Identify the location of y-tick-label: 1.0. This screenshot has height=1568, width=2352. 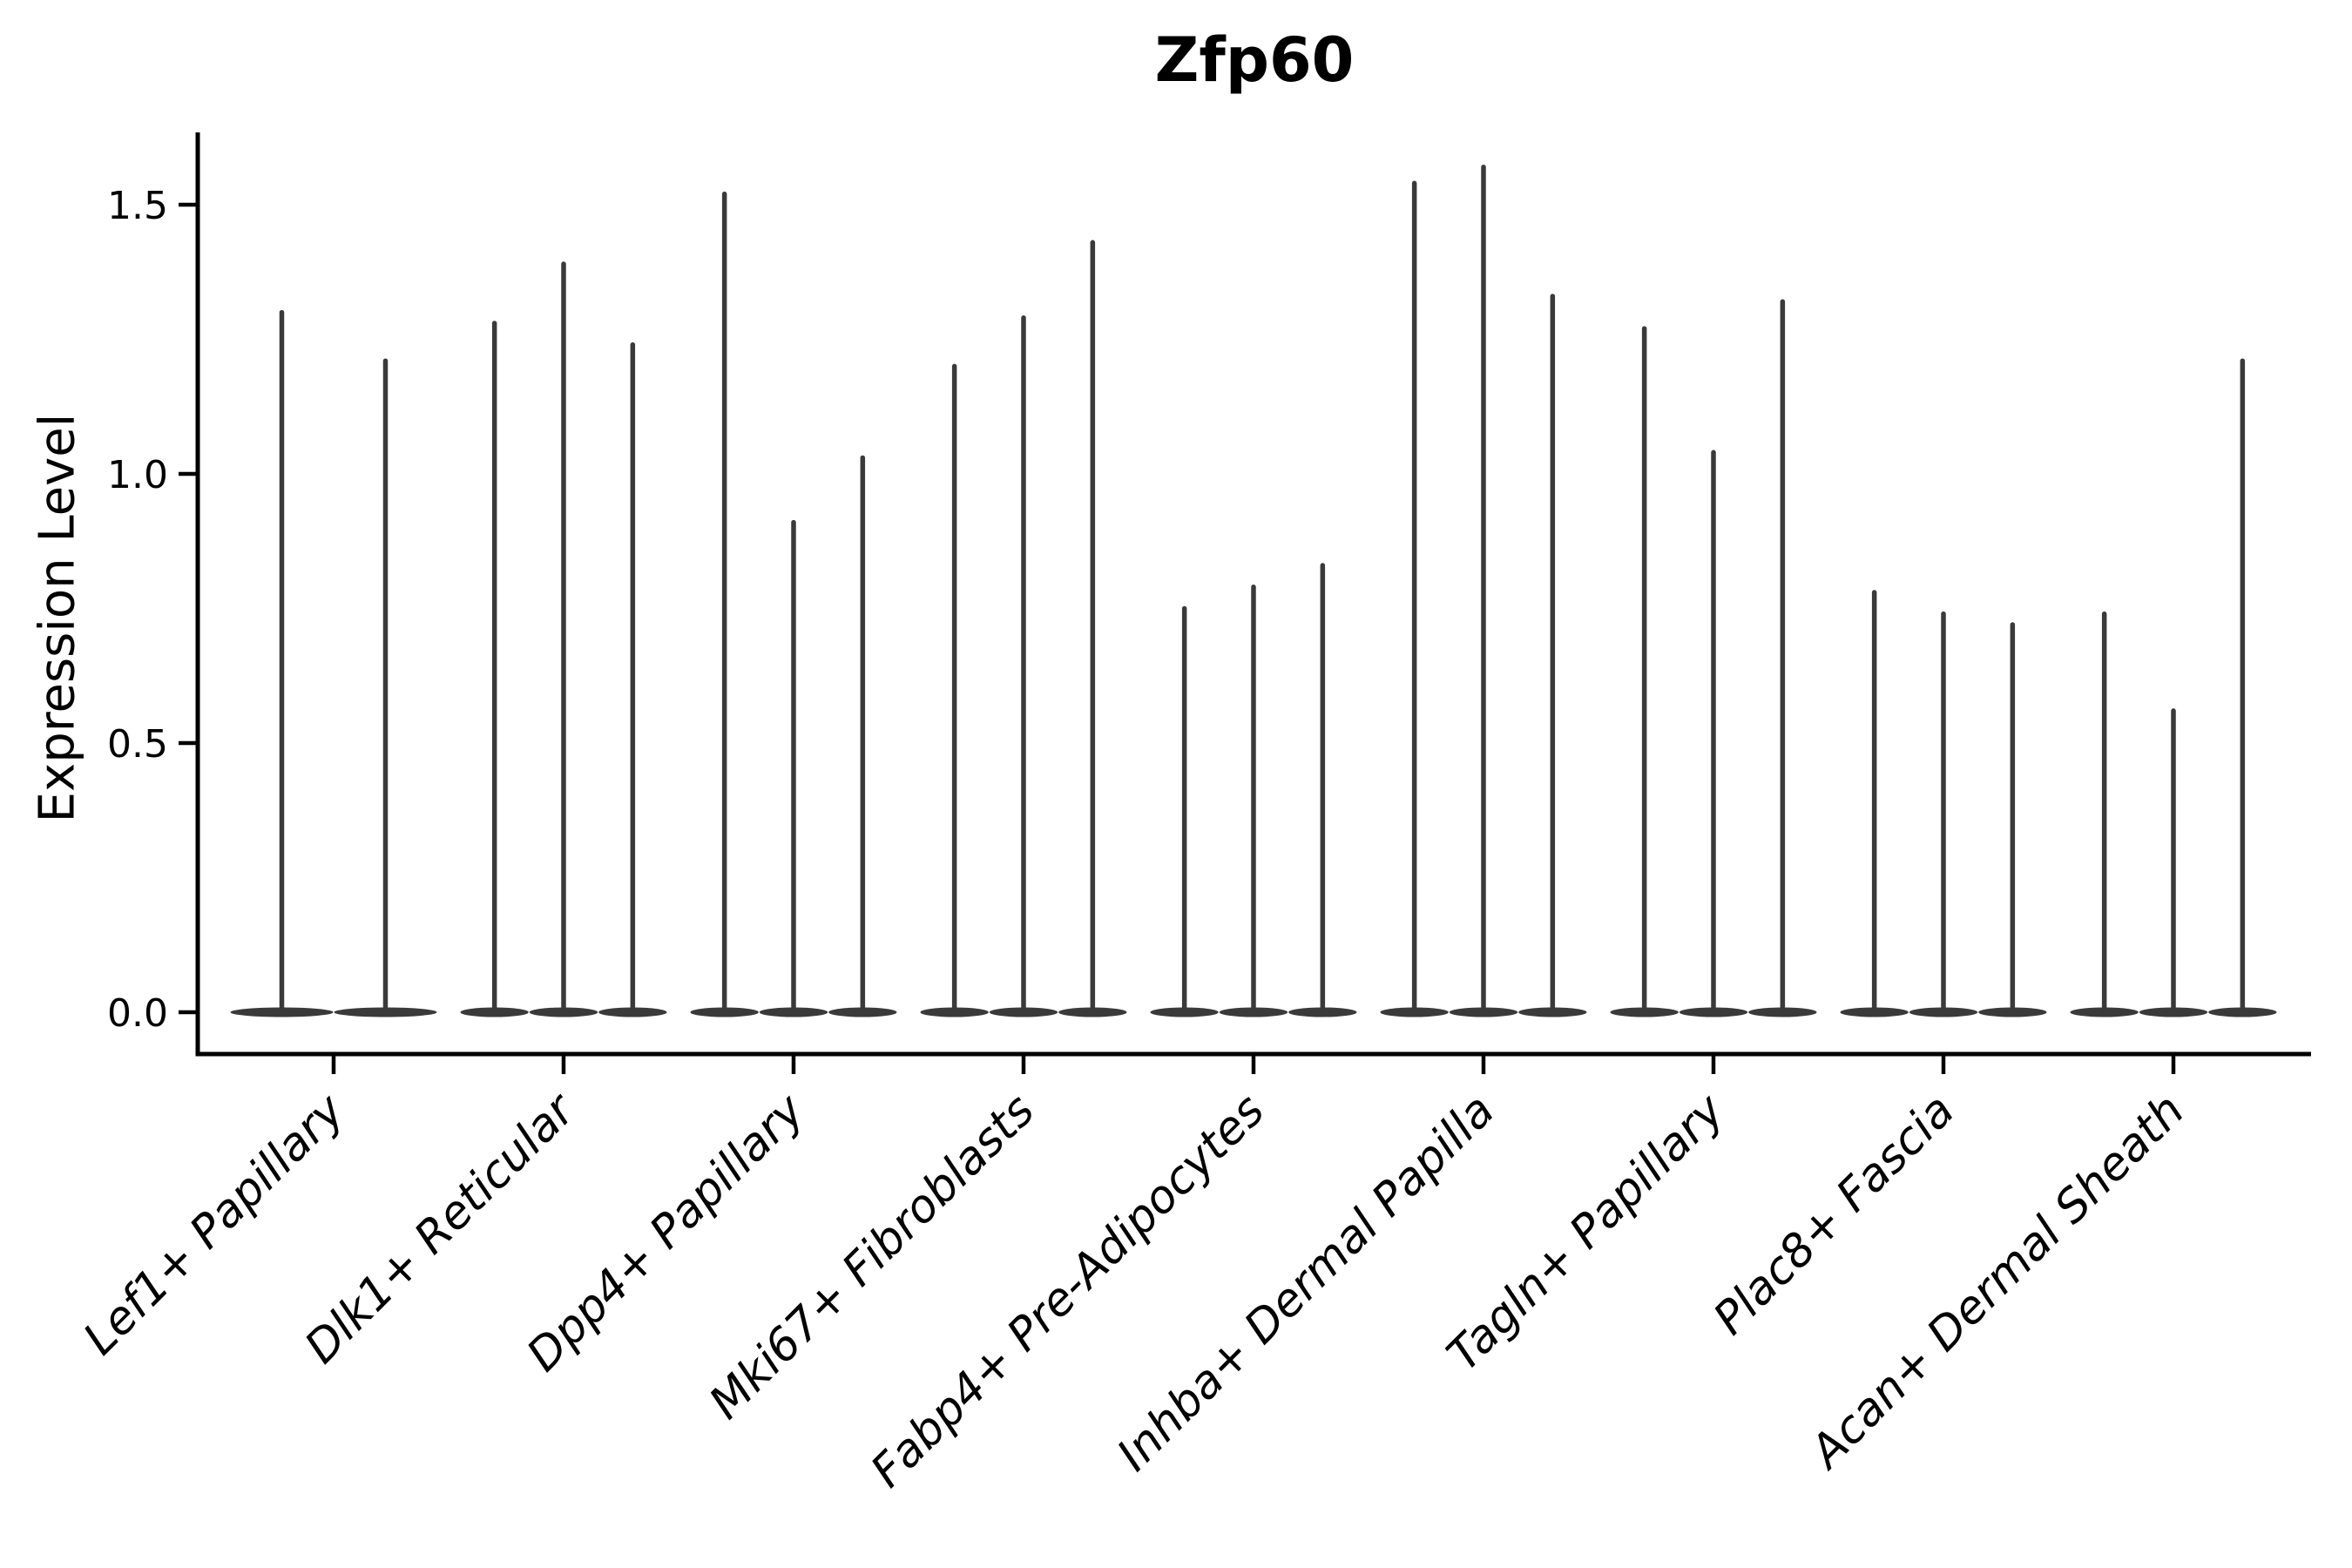
(137, 475).